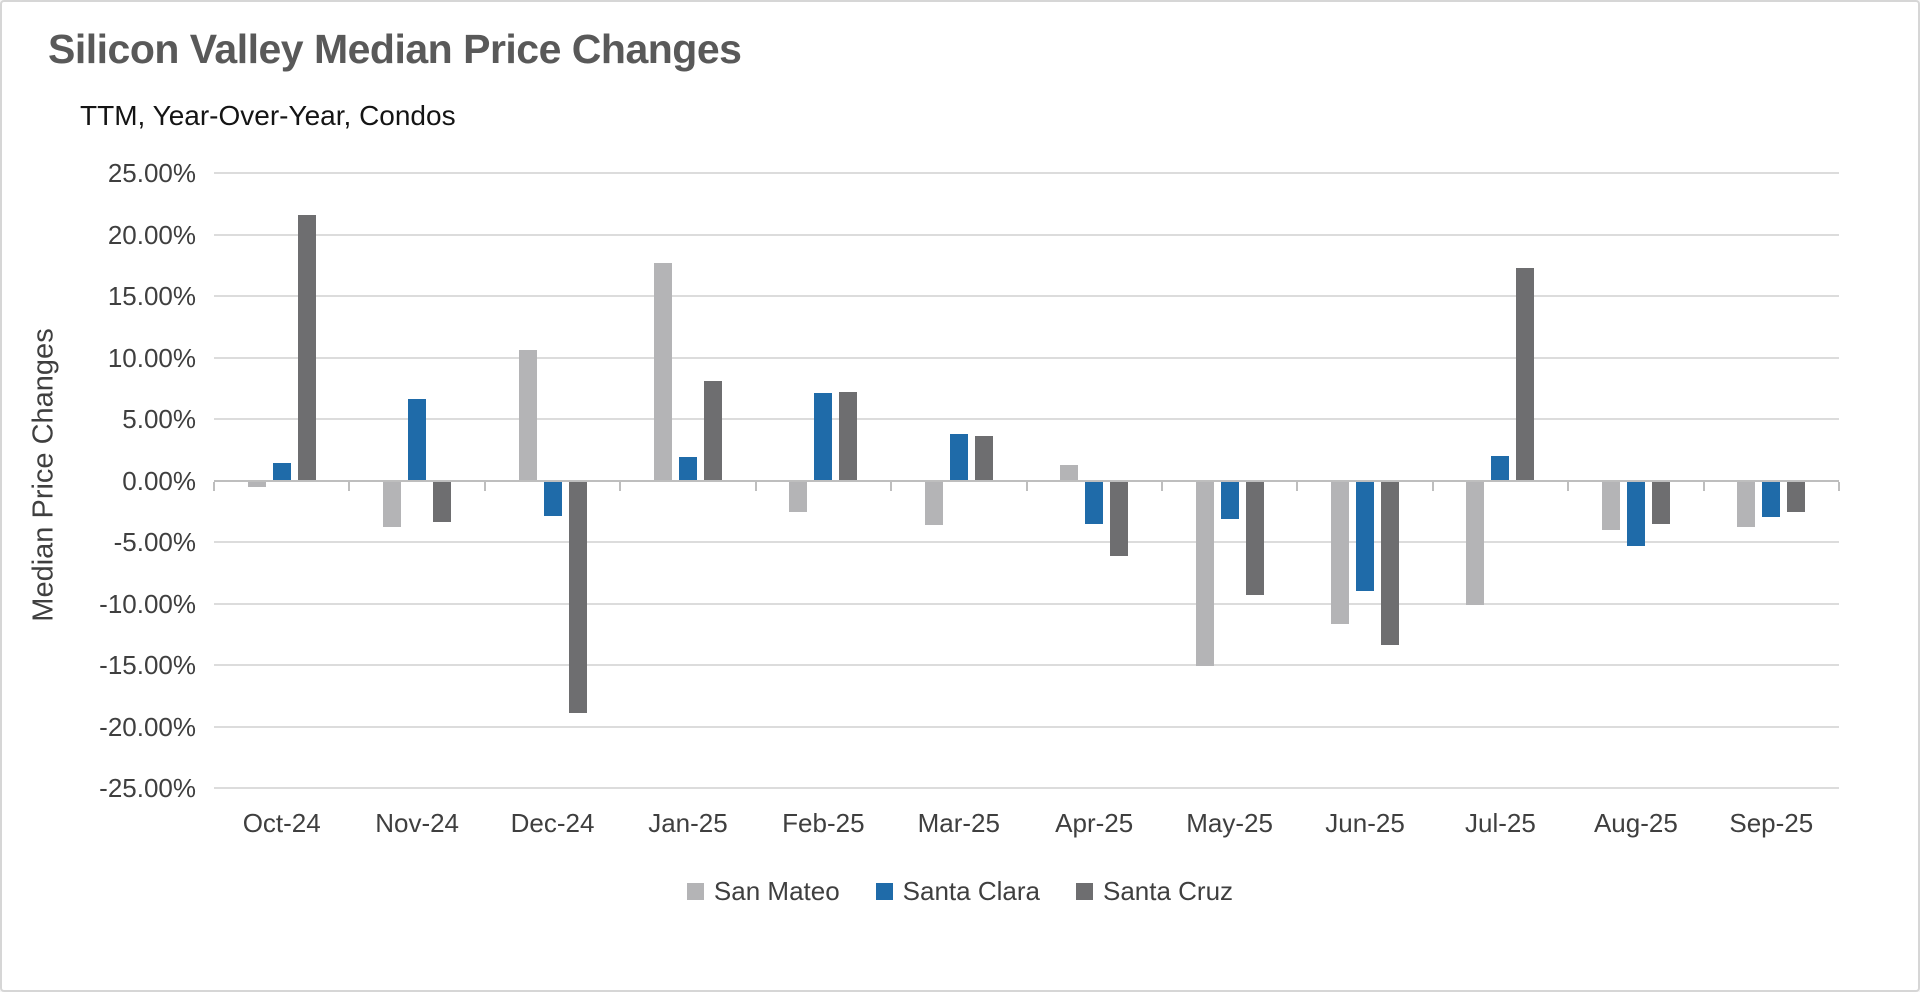  I want to click on legend-swatch-santa-clara, so click(884, 891).